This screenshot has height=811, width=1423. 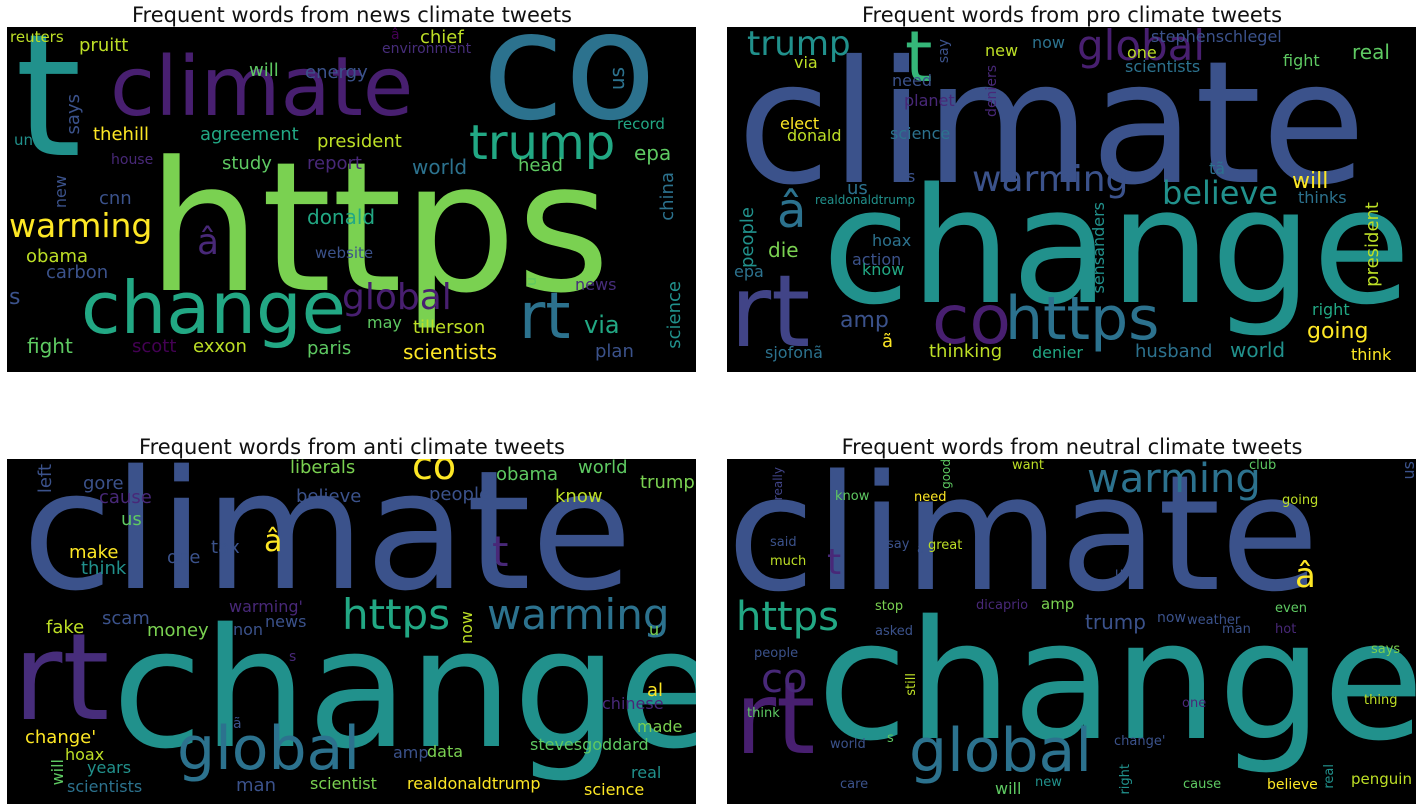 What do you see at coordinates (248, 629) in the screenshot?
I see `word: non` at bounding box center [248, 629].